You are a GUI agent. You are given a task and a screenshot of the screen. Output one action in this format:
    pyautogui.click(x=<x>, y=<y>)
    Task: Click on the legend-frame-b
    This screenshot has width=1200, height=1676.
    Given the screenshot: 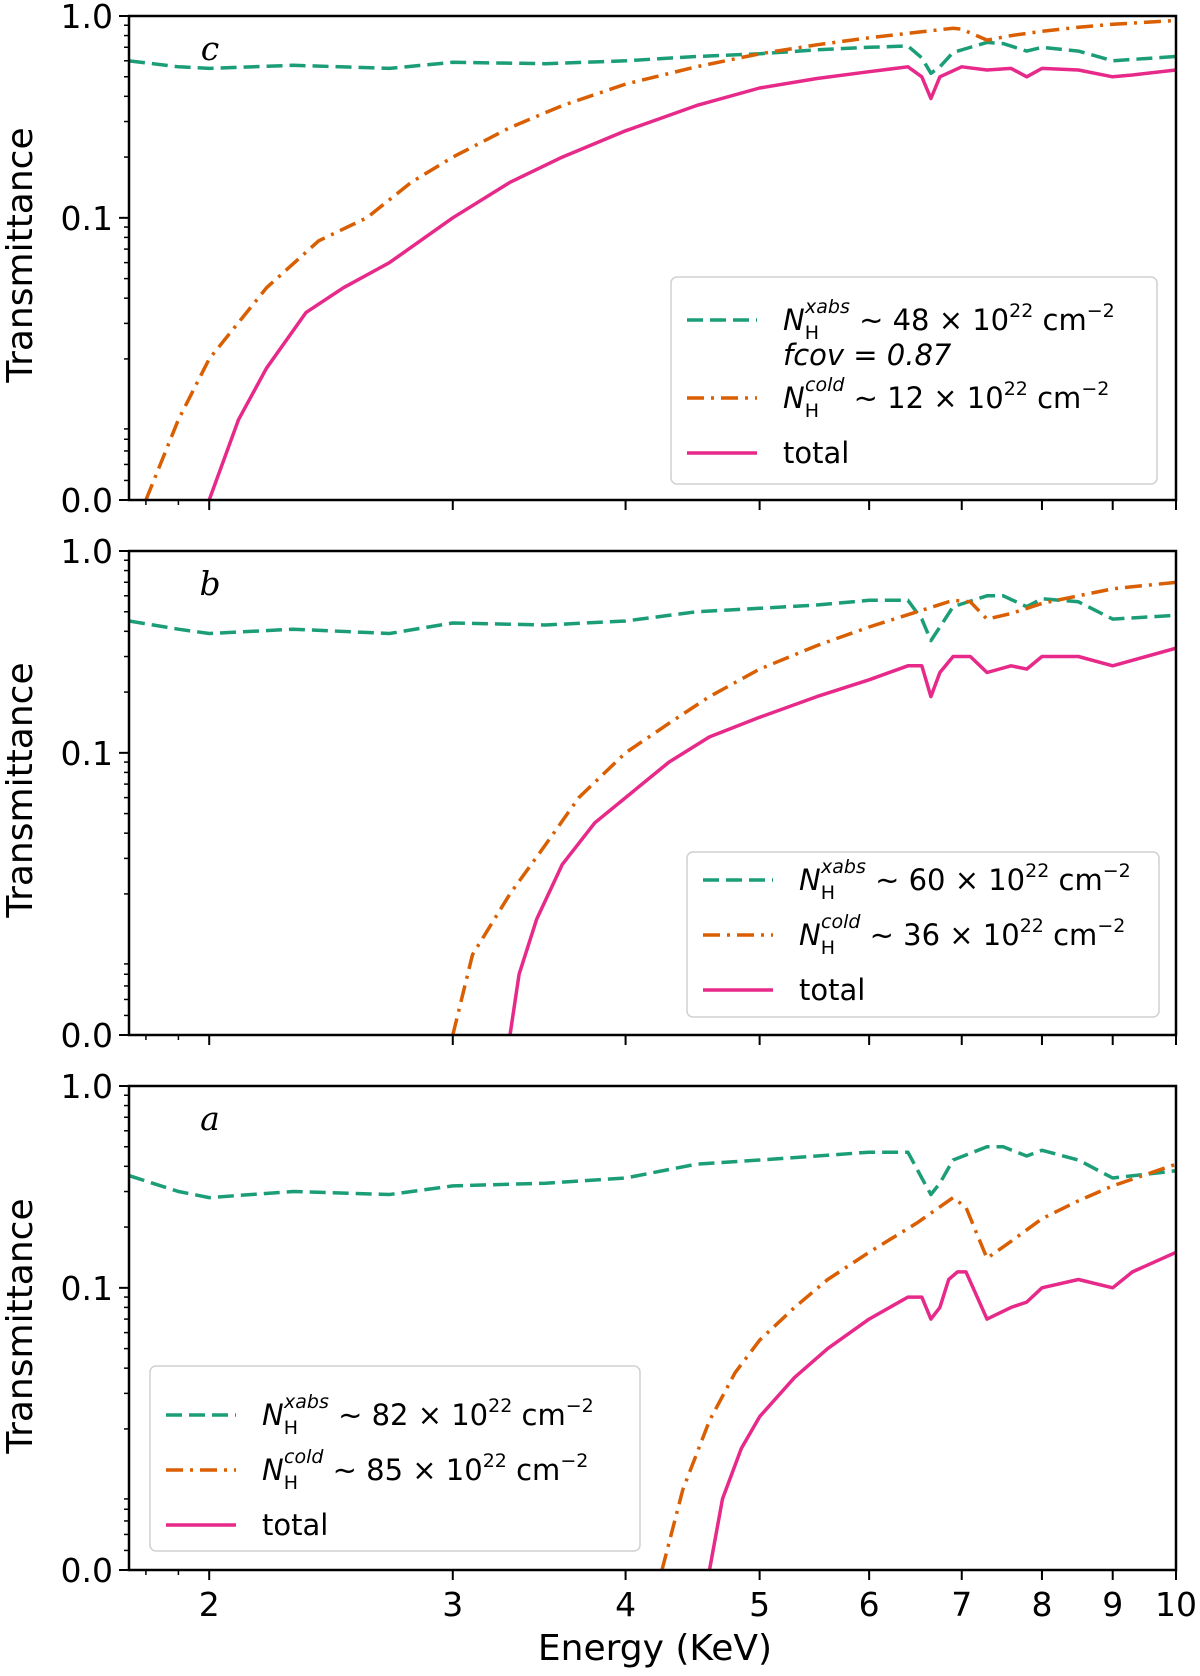 What is the action you would take?
    pyautogui.click(x=923, y=934)
    